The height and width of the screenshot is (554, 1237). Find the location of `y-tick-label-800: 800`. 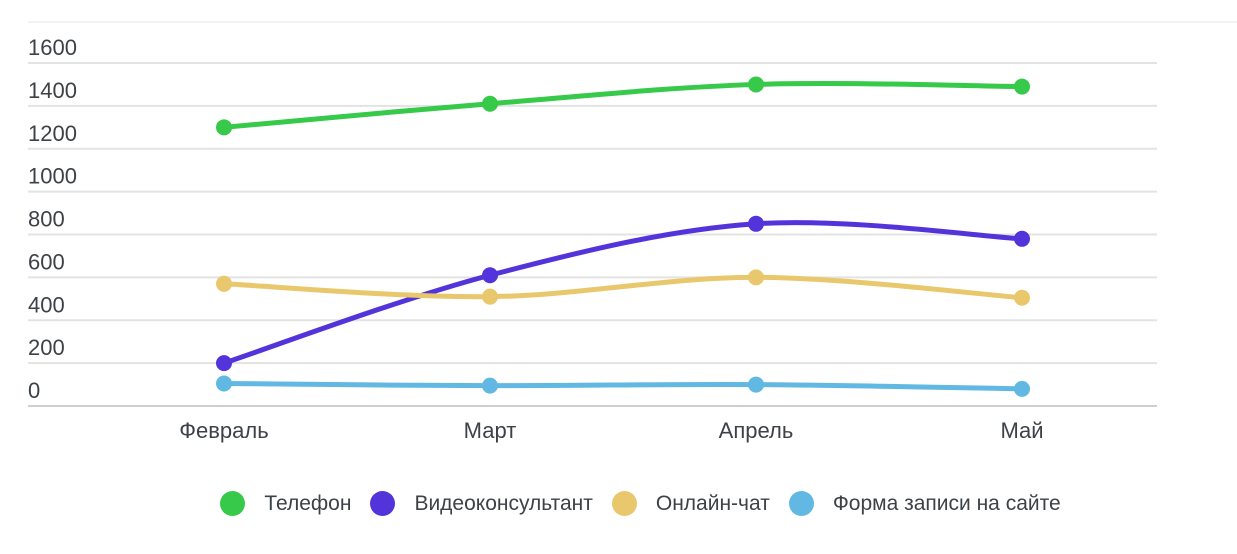

y-tick-label-800: 800 is located at coordinates (46, 219).